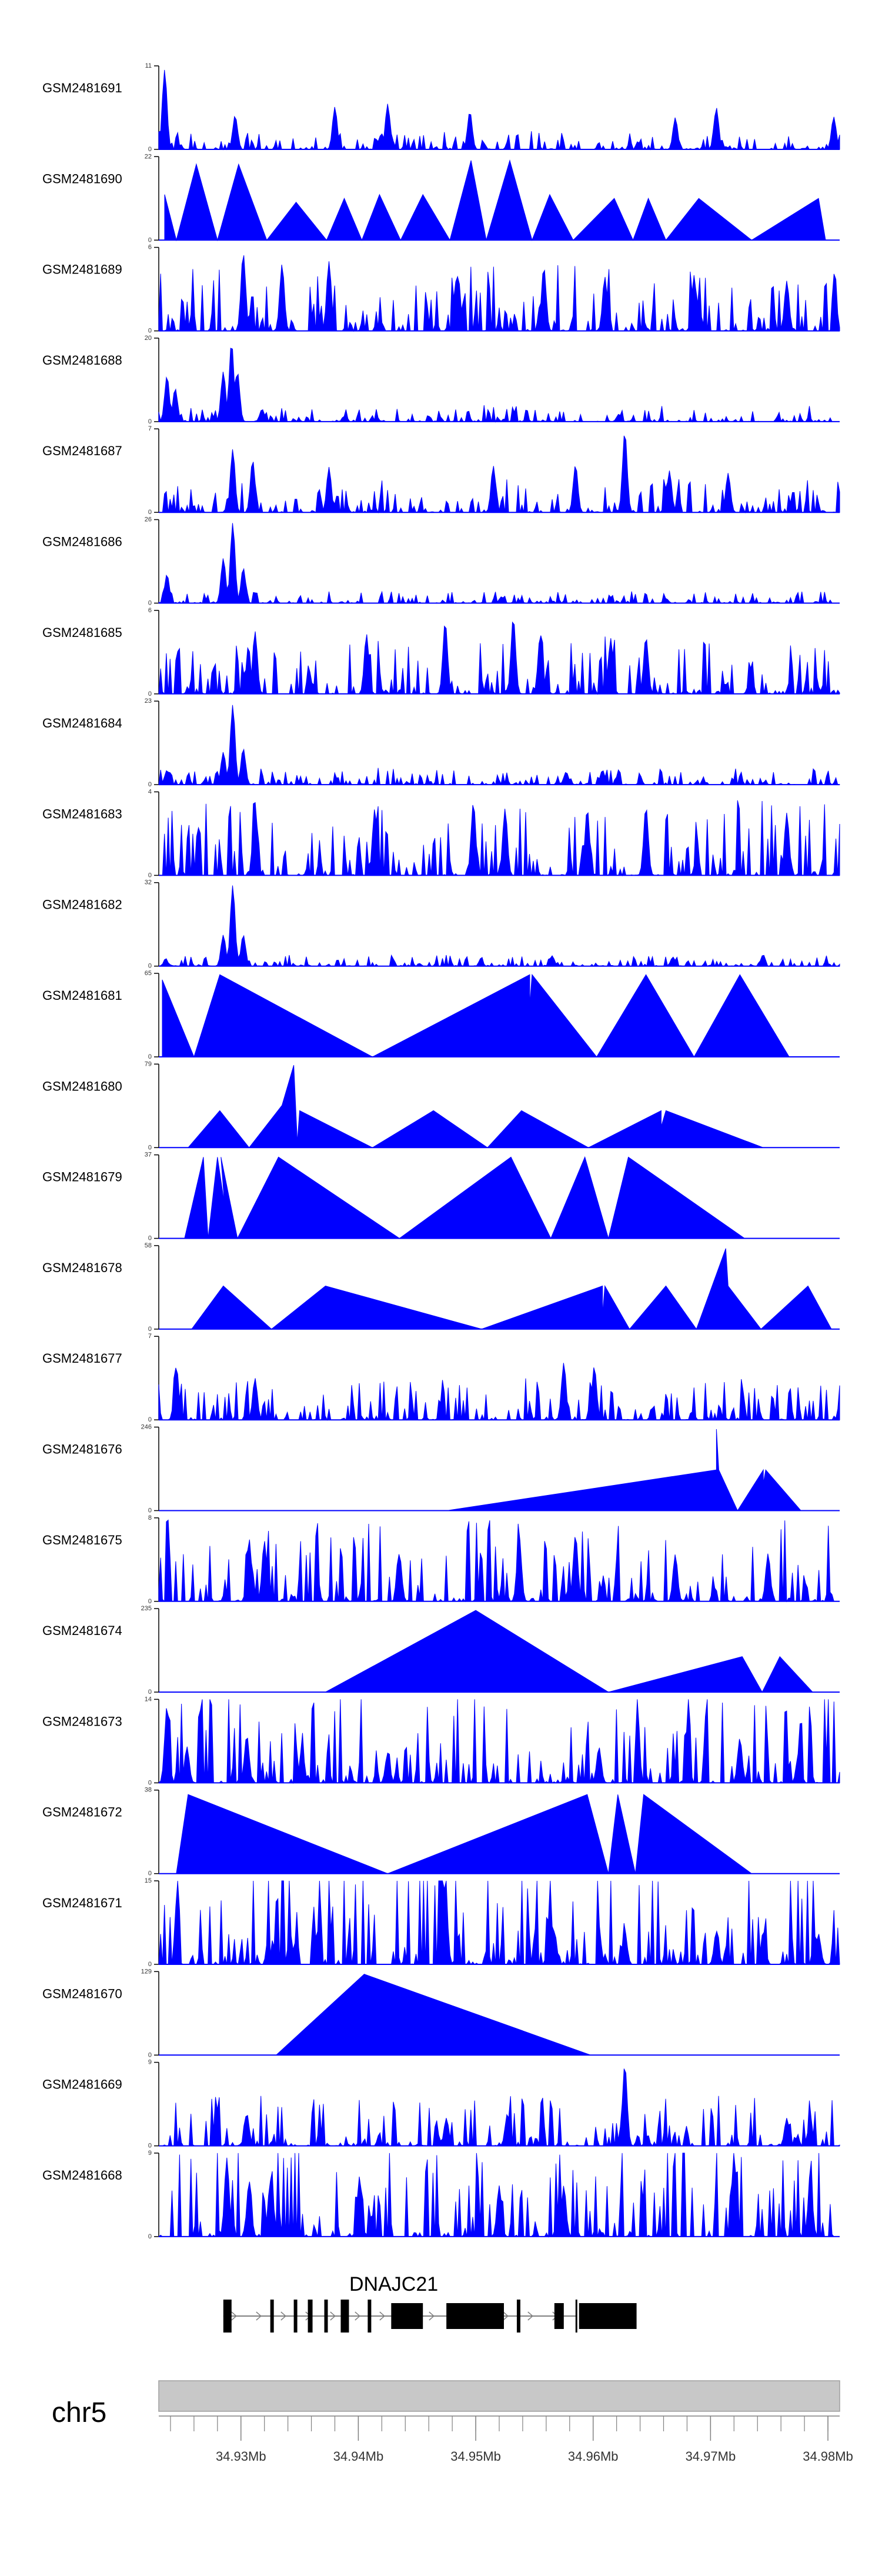 This screenshot has width=882, height=2576. I want to click on track-GSM2481673: GSM2481673 14 0, so click(441, 1741).